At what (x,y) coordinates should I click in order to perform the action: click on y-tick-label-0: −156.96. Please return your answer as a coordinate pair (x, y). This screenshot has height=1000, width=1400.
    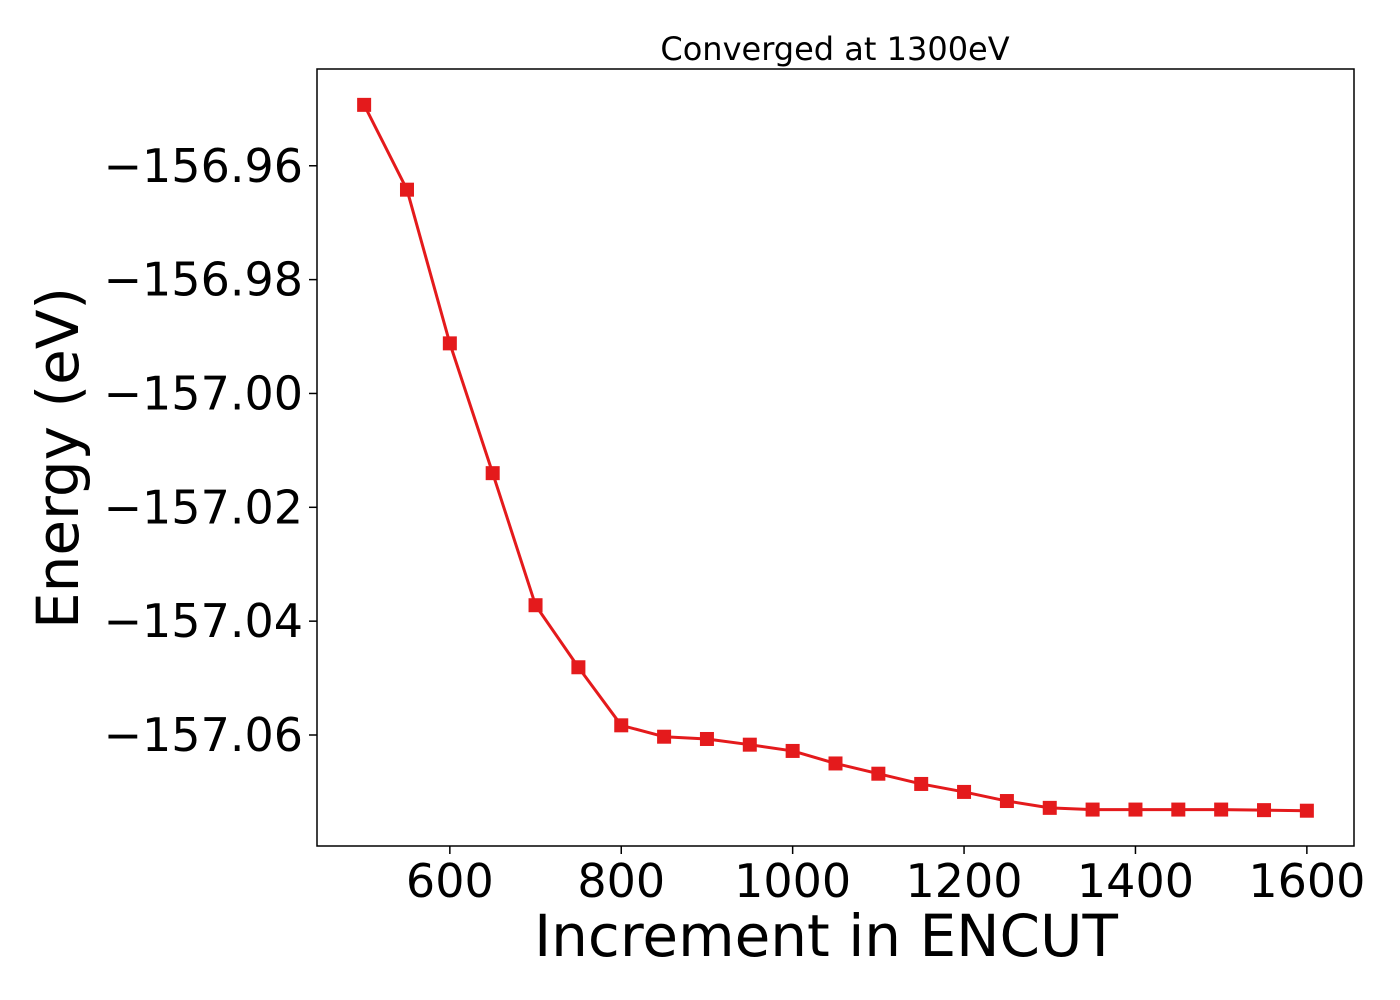
    Looking at the image, I should click on (204, 166).